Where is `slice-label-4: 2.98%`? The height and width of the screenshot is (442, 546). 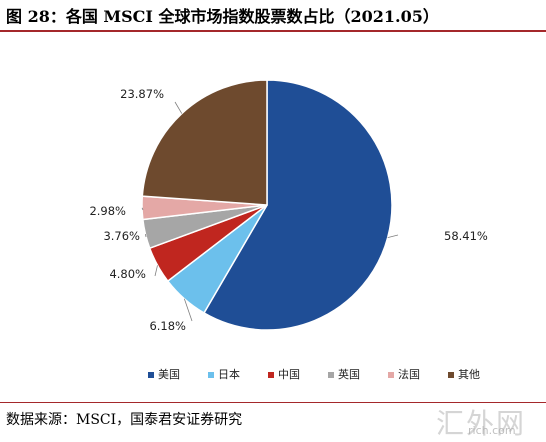
slice-label-4: 2.98% is located at coordinates (107, 211).